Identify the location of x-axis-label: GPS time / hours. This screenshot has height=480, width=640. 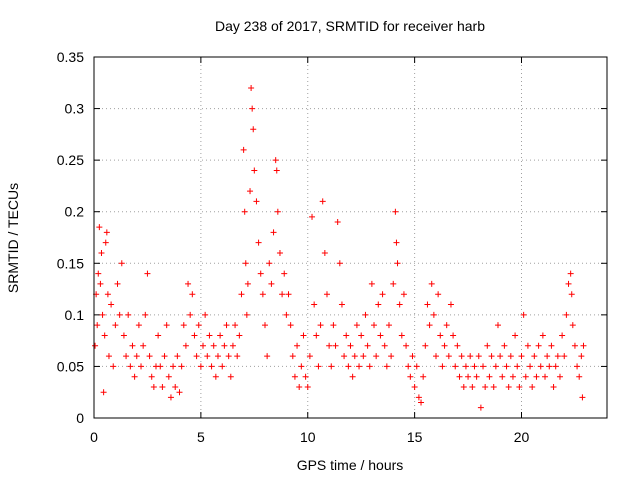
(350, 465).